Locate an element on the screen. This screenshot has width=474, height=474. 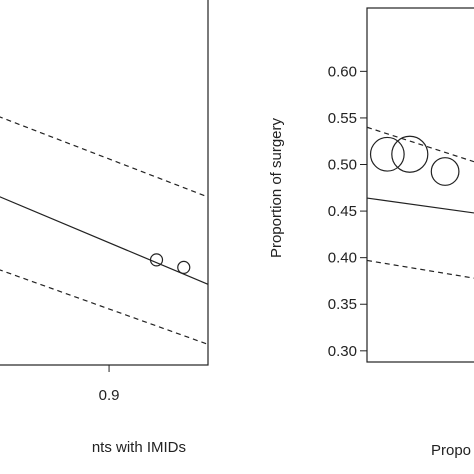
y-tick-label: 0.35 is located at coordinates (342, 304).